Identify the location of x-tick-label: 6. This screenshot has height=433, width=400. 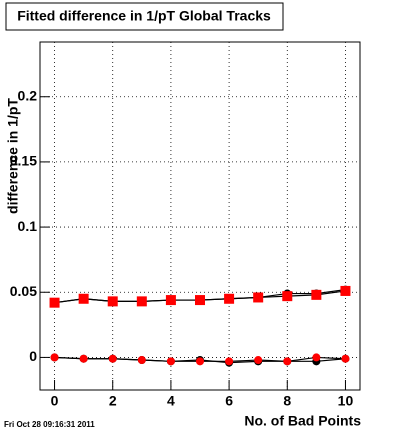
(229, 401).